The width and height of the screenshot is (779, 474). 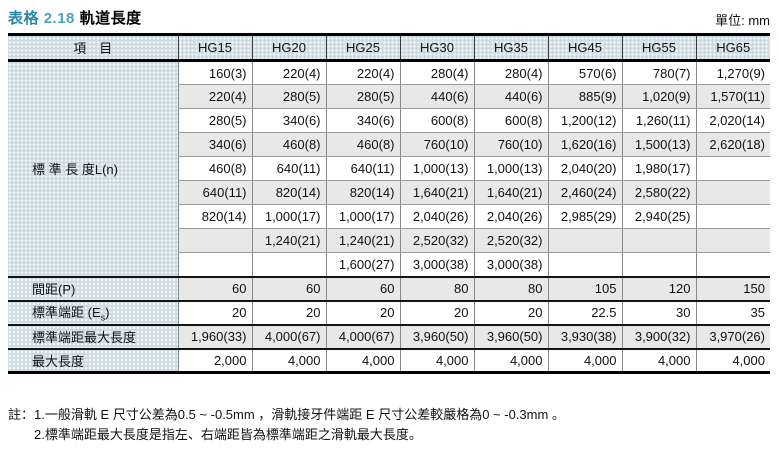 What do you see at coordinates (584, 48) in the screenshot?
I see `column-header: HG45` at bounding box center [584, 48].